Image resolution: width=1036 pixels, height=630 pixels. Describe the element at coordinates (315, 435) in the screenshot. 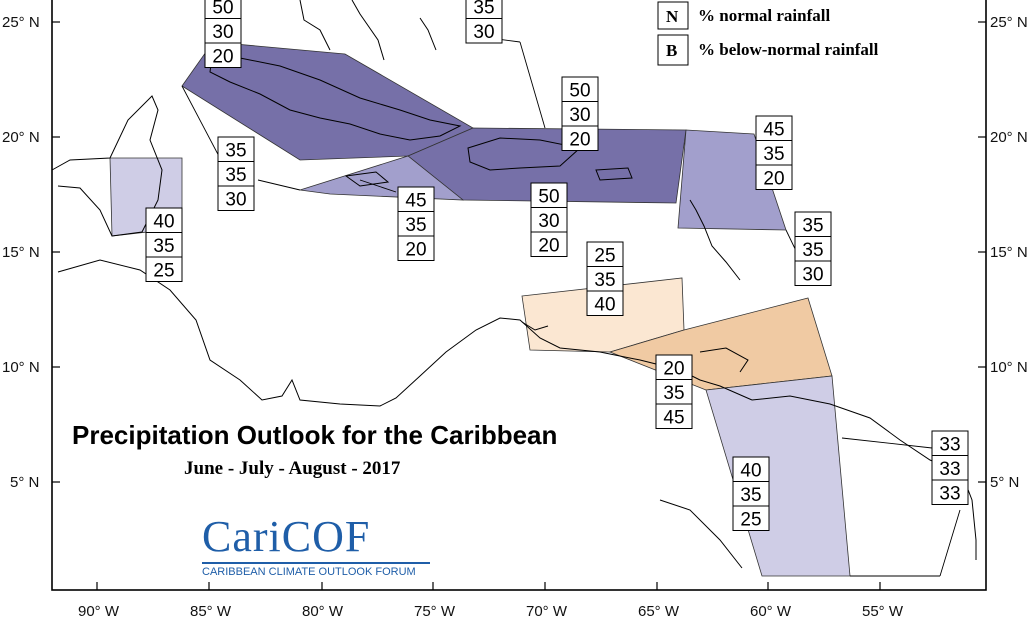

I see `map-title: Precipitation Outlook for the Caribbean` at that location.